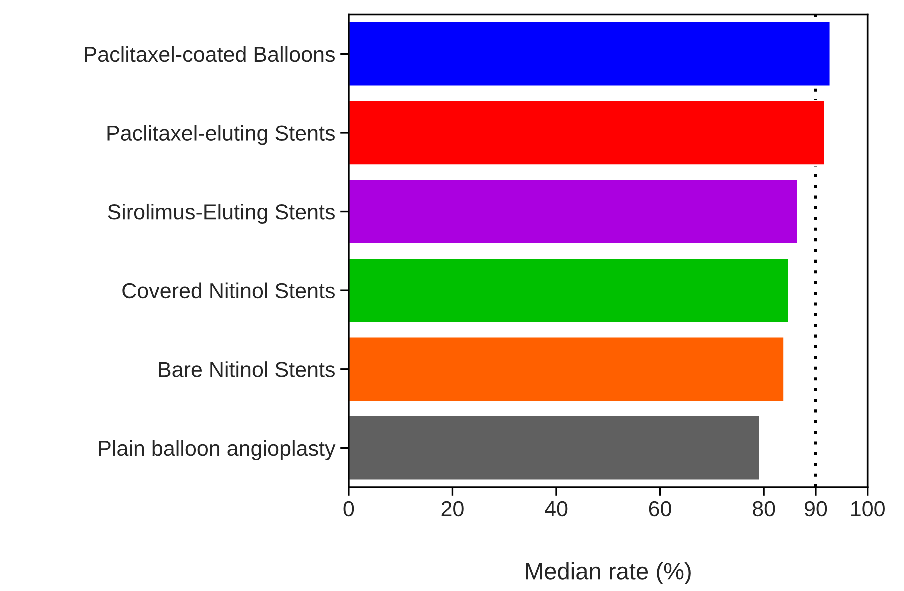  Describe the element at coordinates (228, 290) in the screenshot. I see `y-tick-label: Covered Nitinol Stents` at that location.